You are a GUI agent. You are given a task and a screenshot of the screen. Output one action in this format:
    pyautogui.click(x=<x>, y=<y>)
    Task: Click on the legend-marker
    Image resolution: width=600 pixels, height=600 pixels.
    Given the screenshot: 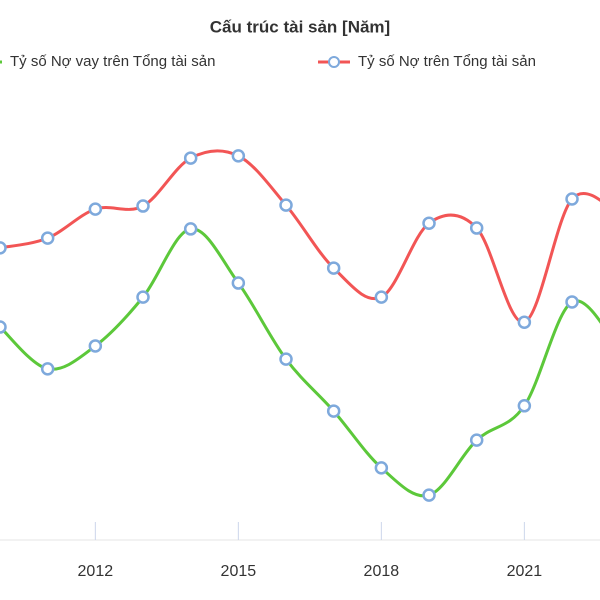 What is the action you would take?
    pyautogui.click(x=334, y=62)
    